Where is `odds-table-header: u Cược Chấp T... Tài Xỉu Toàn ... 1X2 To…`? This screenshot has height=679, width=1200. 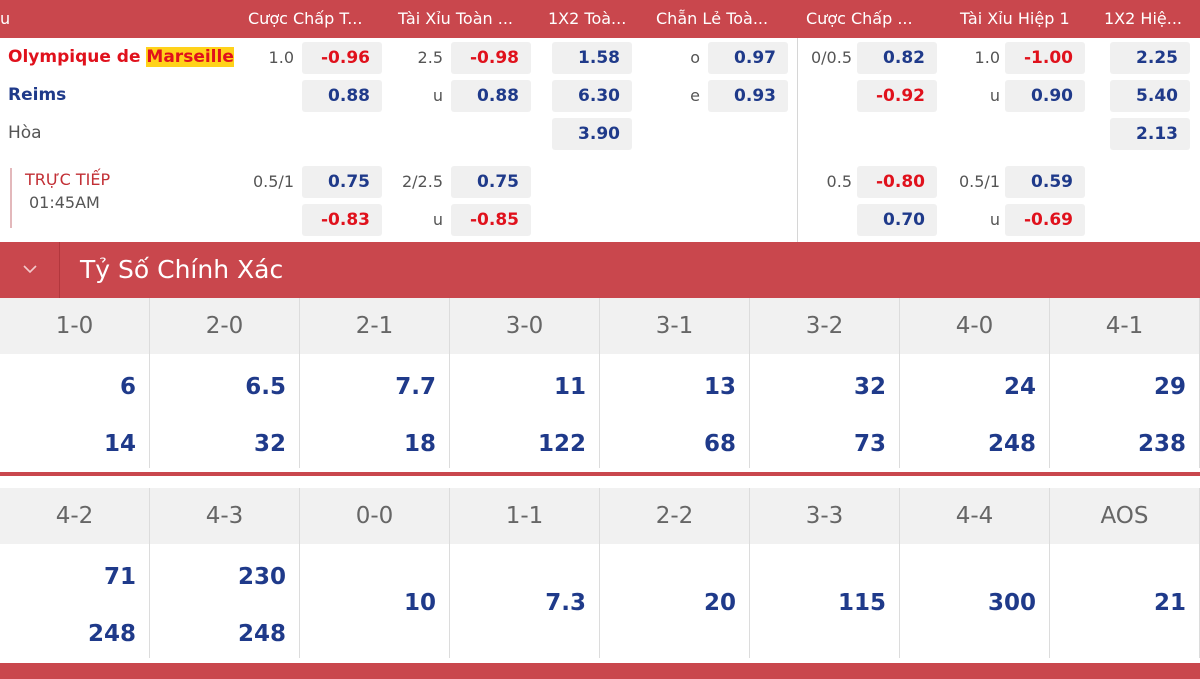
odds-table-header: u Cược Chấp T... Tài Xỉu Toàn ... 1X2 To… is located at coordinates (600, 19).